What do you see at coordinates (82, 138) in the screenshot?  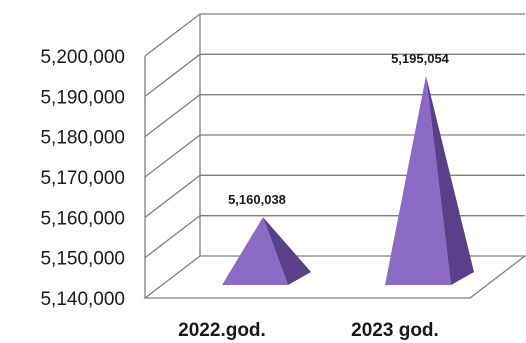 I see `y-tick-label: 5,180,000` at bounding box center [82, 138].